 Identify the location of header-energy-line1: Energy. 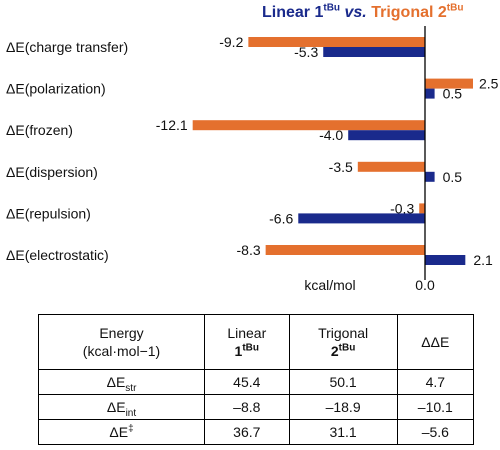
(121, 333).